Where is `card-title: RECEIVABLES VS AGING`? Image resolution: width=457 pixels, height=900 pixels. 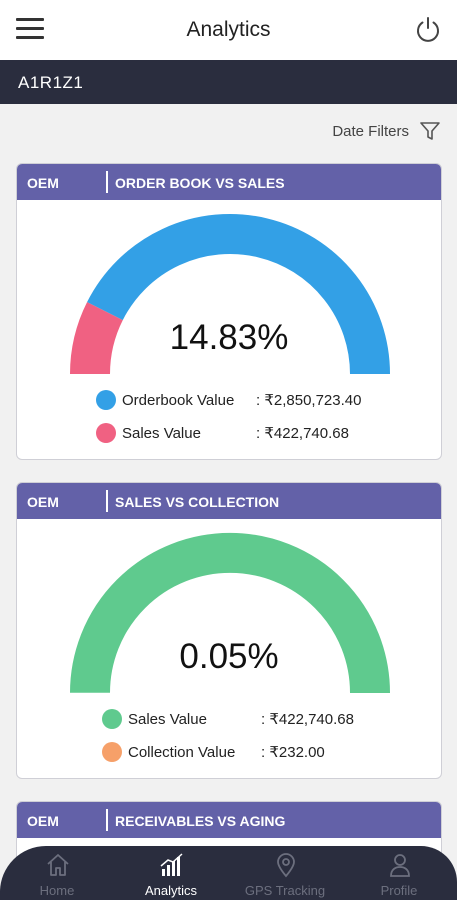 card-title: RECEIVABLES VS AGING is located at coordinates (200, 821).